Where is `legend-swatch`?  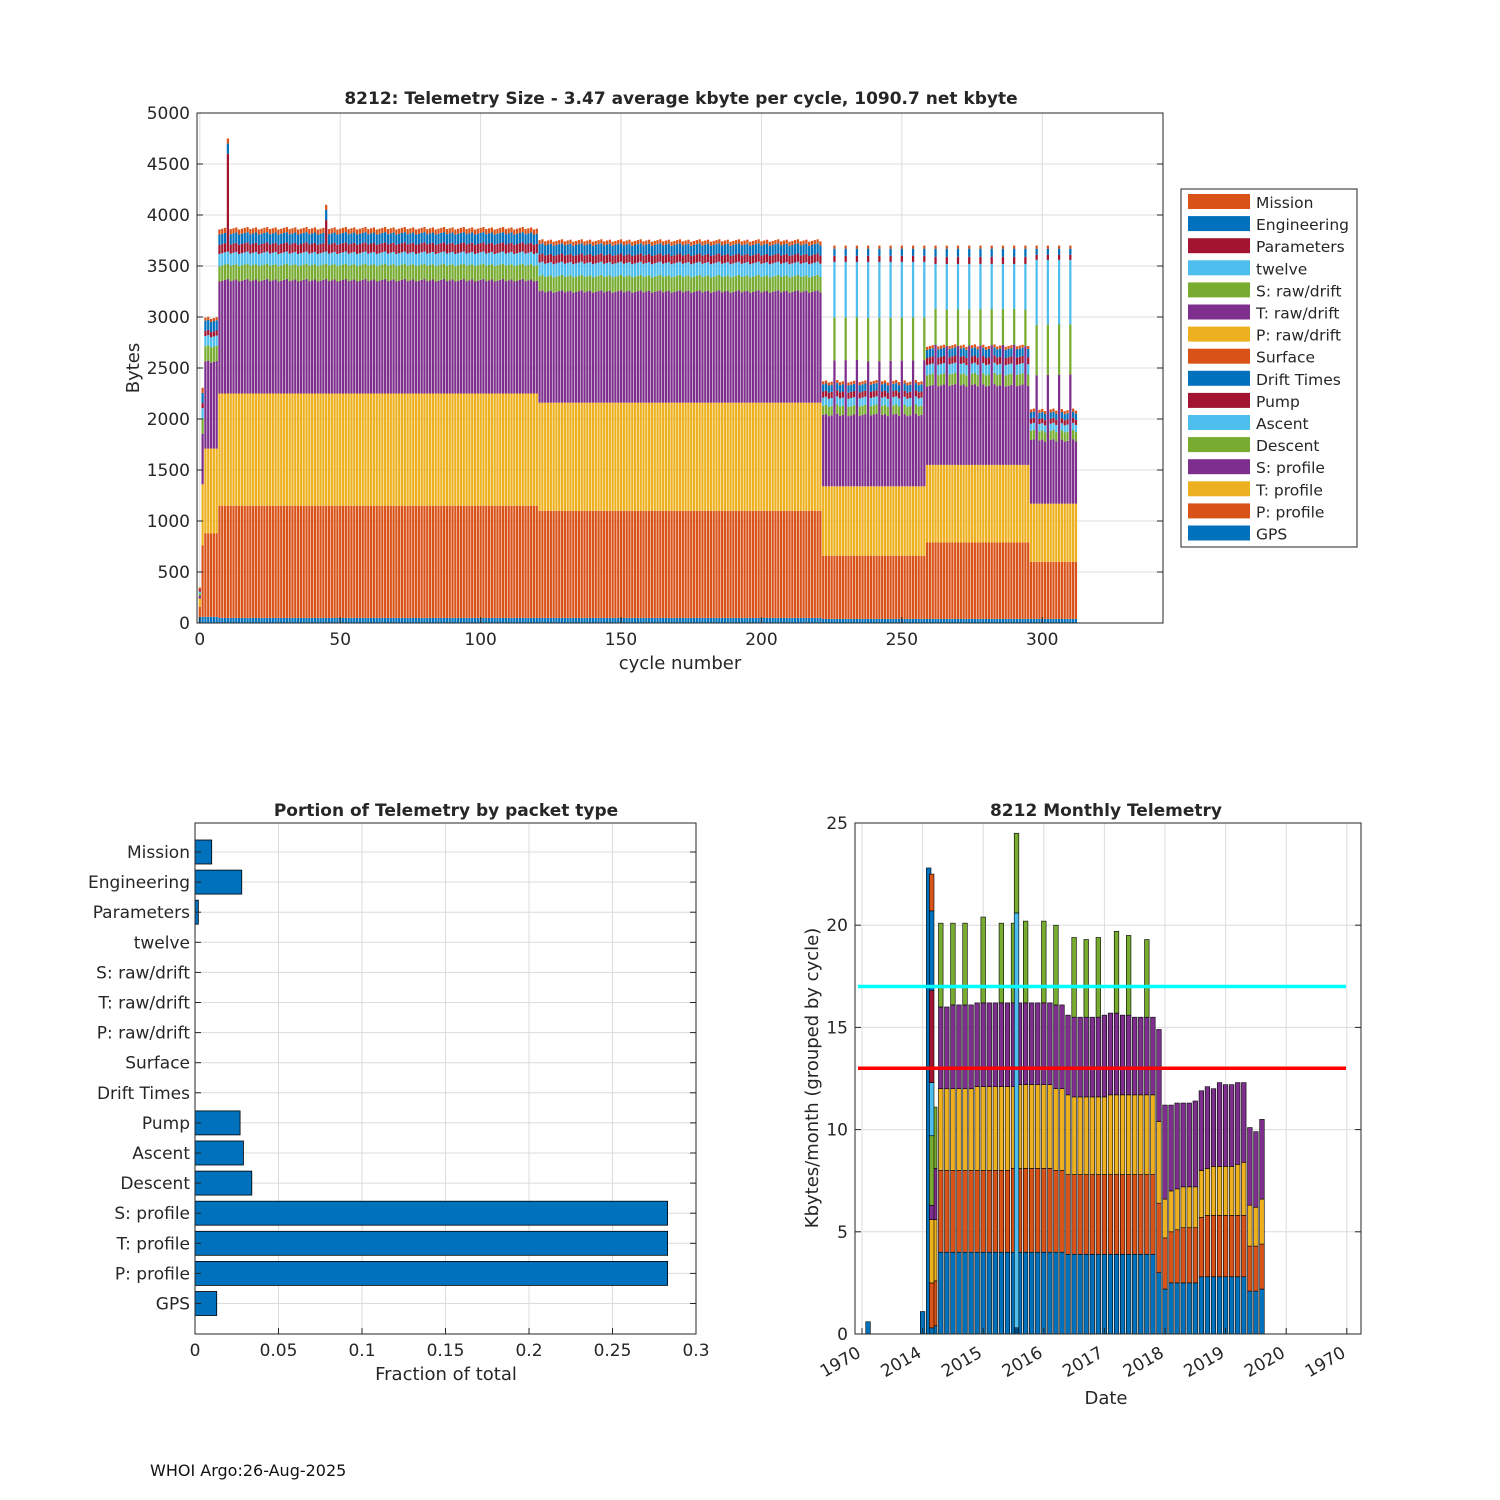
legend-swatch is located at coordinates (1219, 224).